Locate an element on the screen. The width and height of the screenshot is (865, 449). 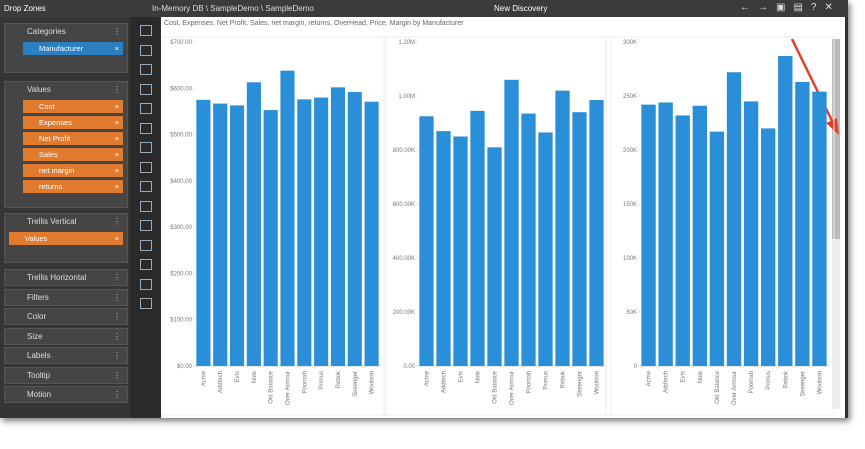
field-tag: Net Profit is located at coordinates (73, 138).